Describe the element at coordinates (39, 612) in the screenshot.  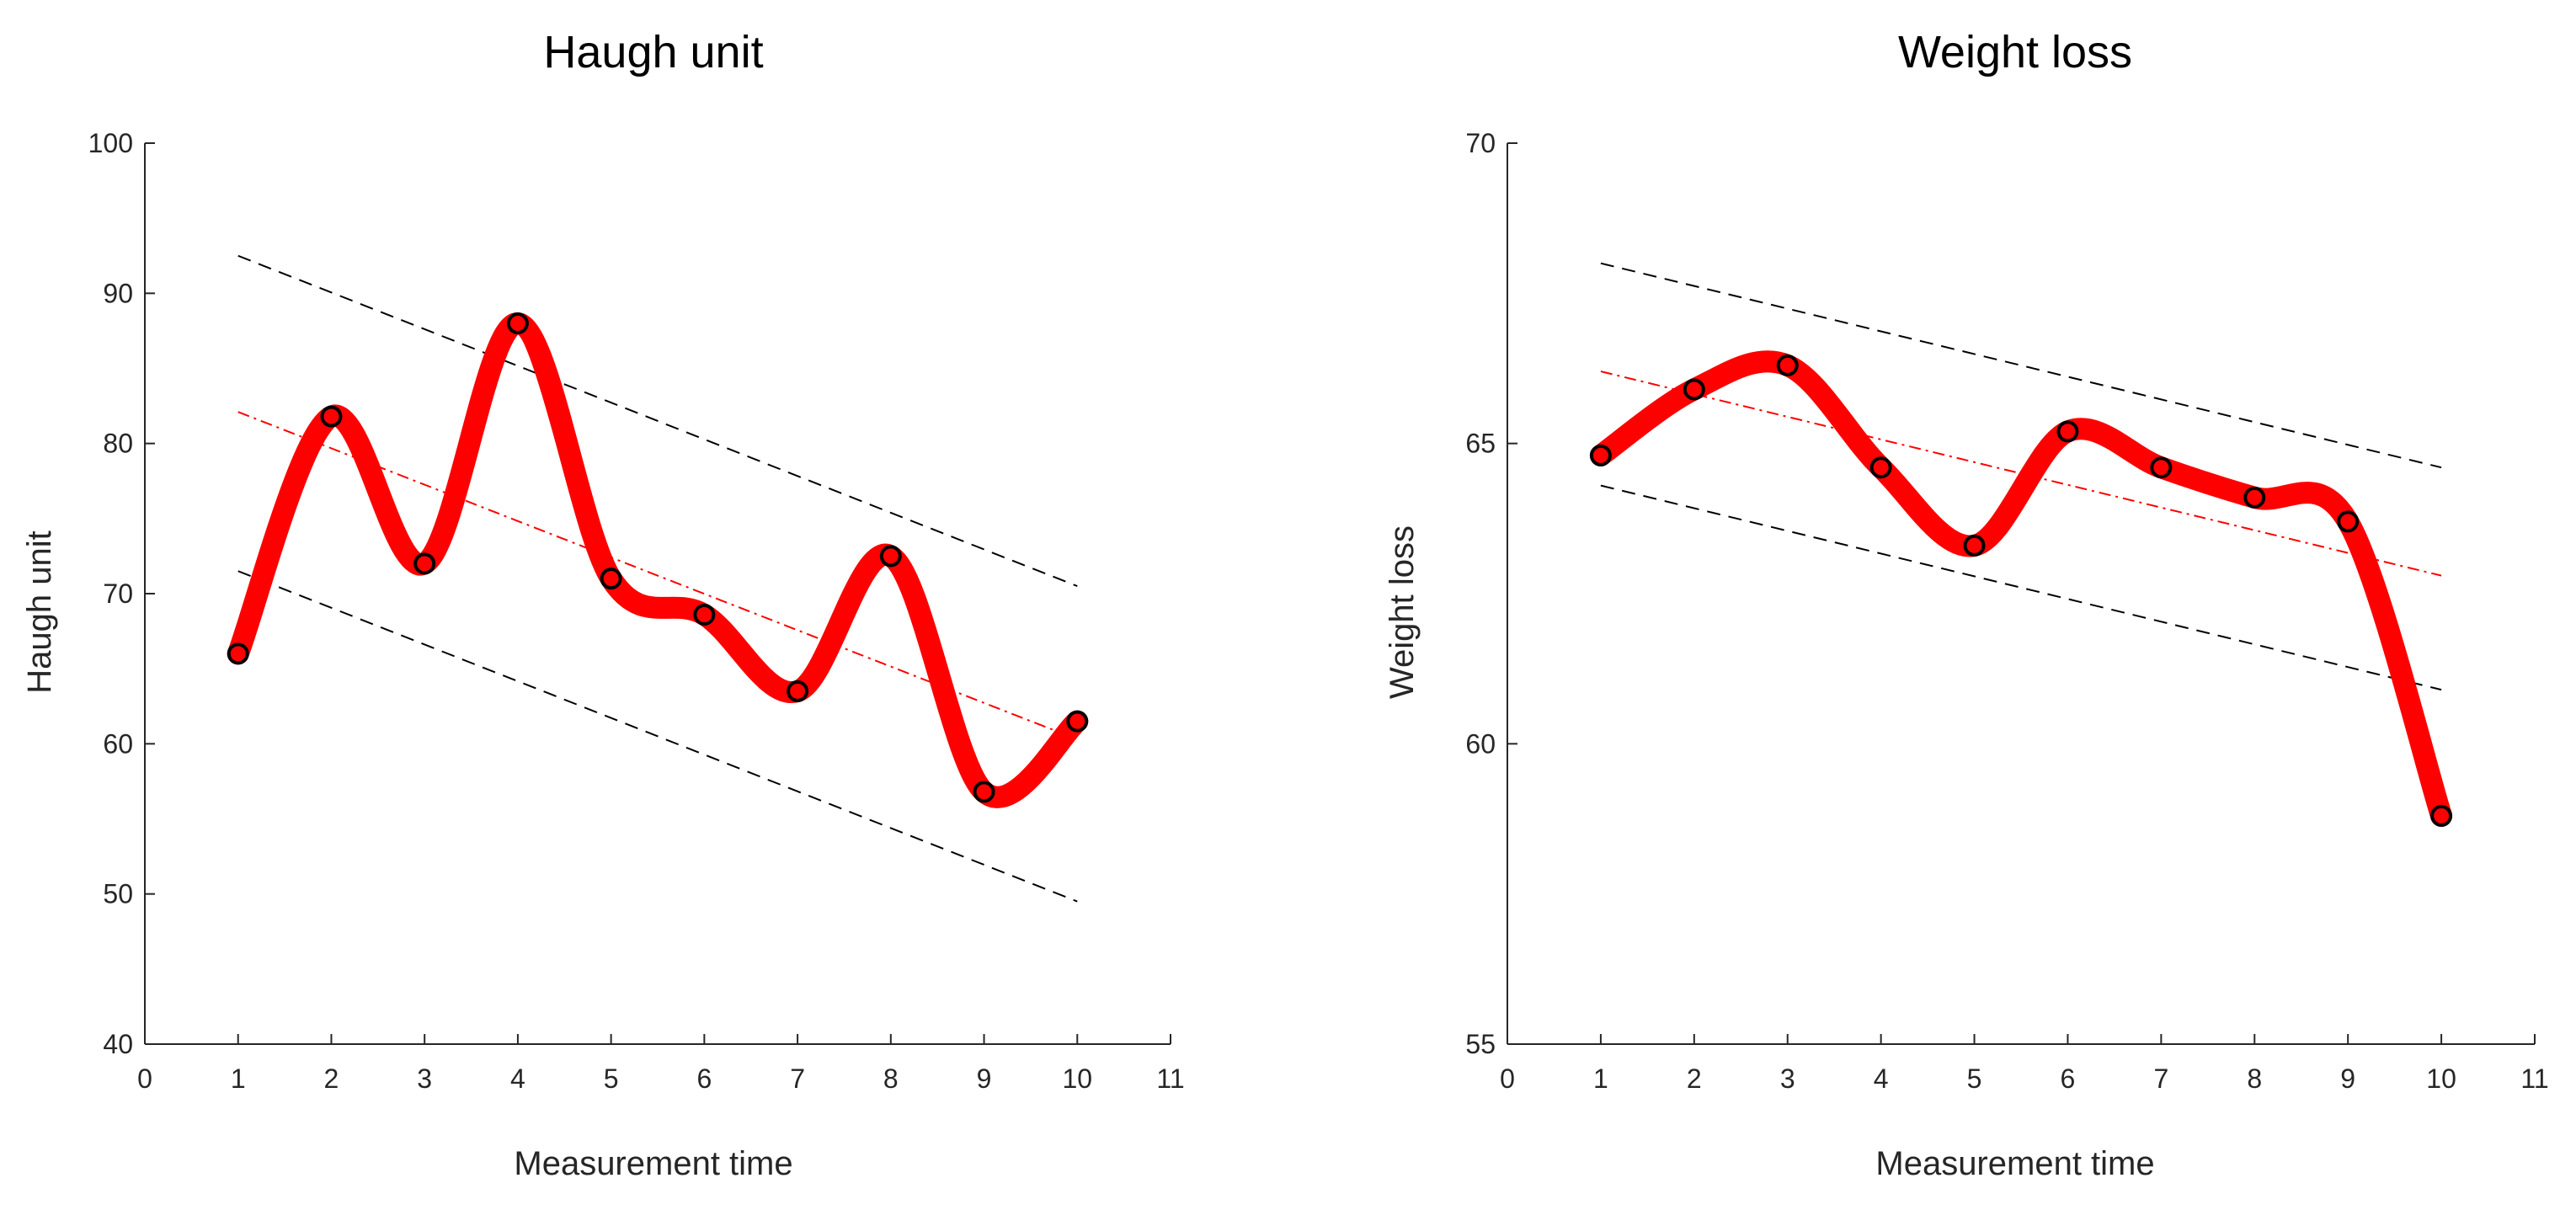
I see `y-axis-label: Haugh unit` at that location.